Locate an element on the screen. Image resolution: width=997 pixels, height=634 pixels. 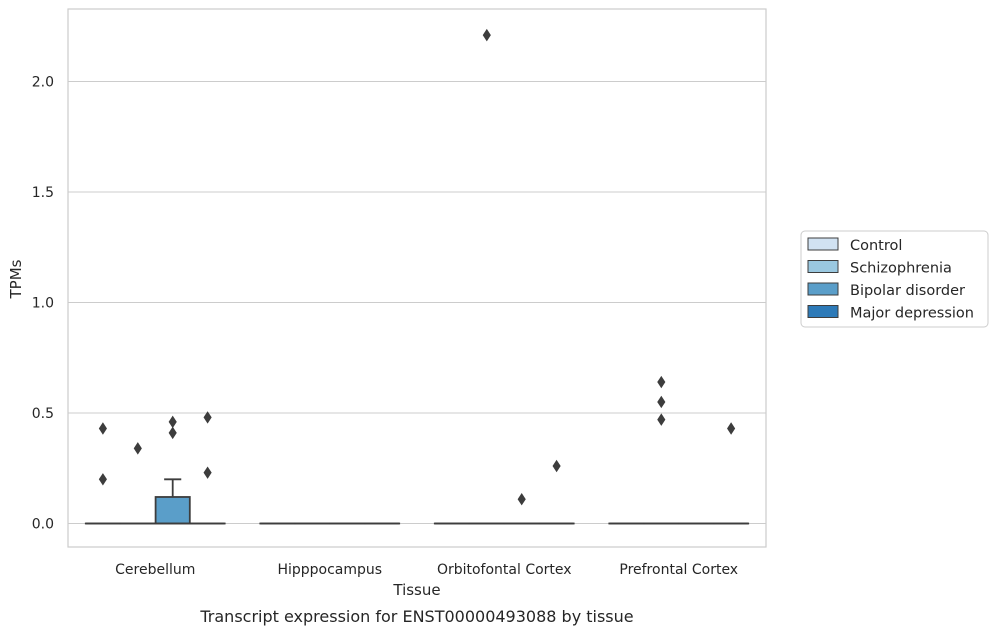
x-tick-label: Prefrontal Cortex is located at coordinates (678, 570).